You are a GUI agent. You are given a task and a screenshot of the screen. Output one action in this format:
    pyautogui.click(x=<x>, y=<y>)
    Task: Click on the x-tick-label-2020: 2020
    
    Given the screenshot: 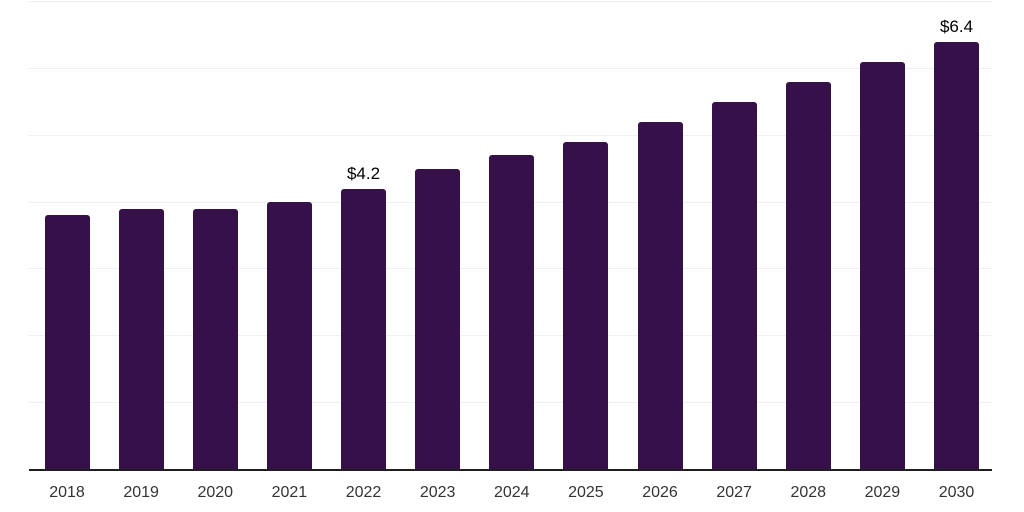 What is the action you would take?
    pyautogui.click(x=215, y=492)
    